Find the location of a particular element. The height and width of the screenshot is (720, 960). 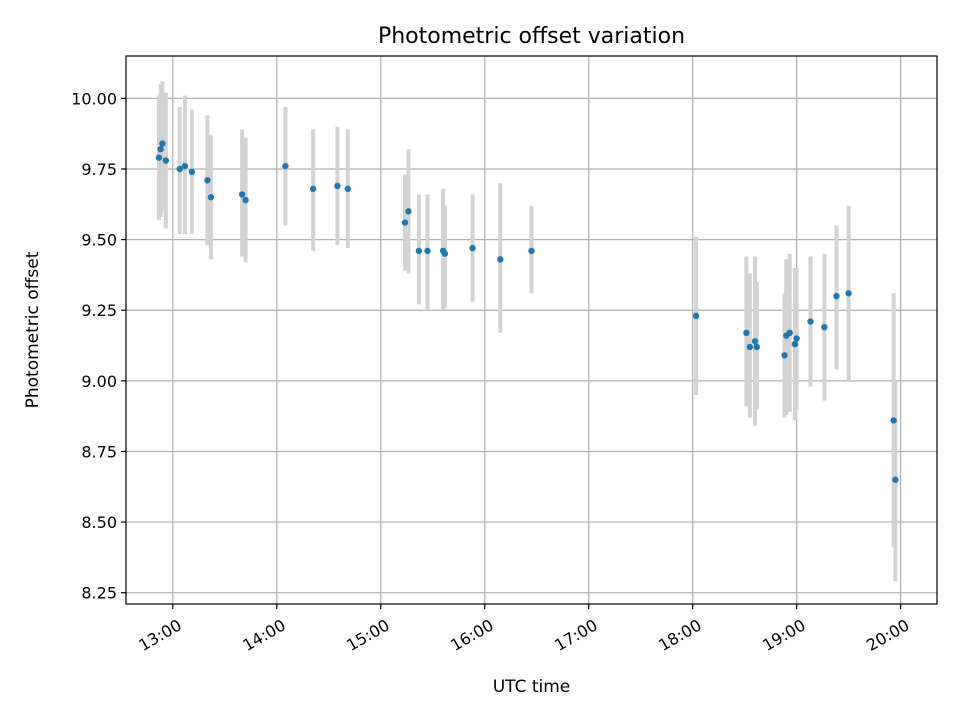

y-tick-label: 8.75 is located at coordinates (99, 451).